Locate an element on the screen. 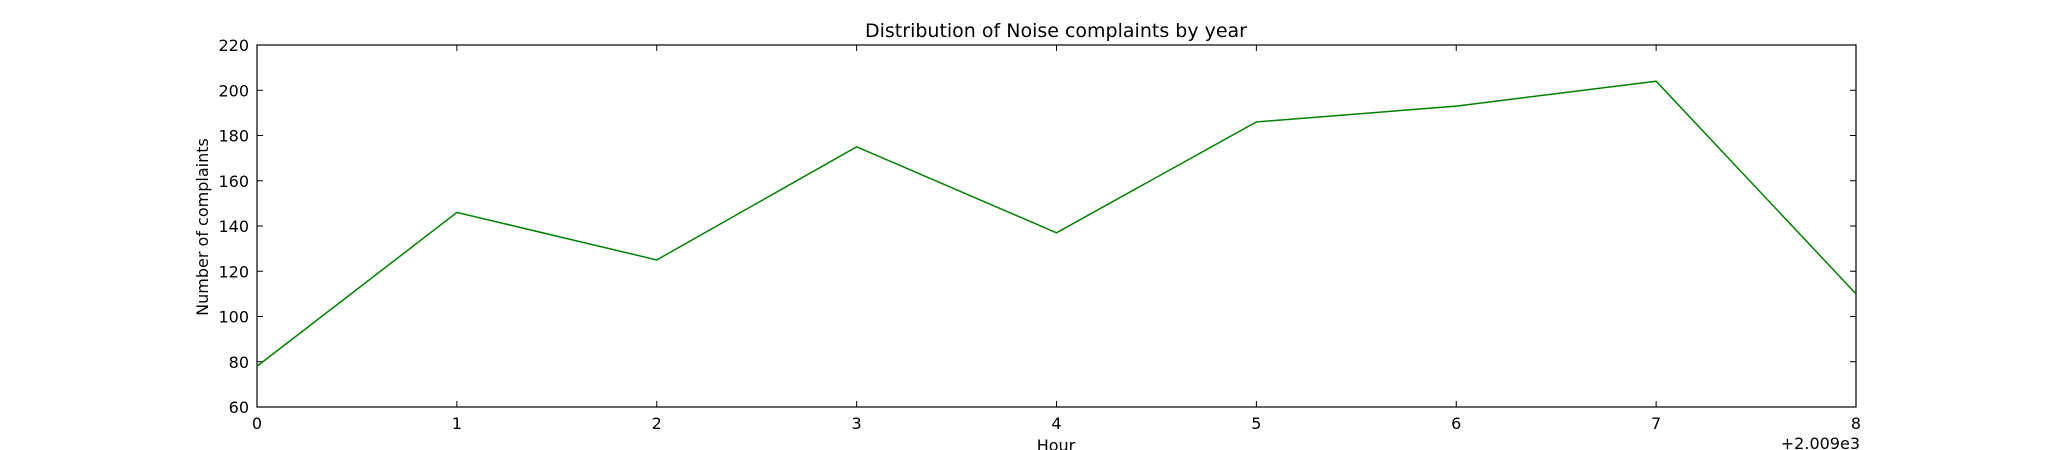 The width and height of the screenshot is (2050, 450). y-axis-label: Number of complaints is located at coordinates (202, 227).